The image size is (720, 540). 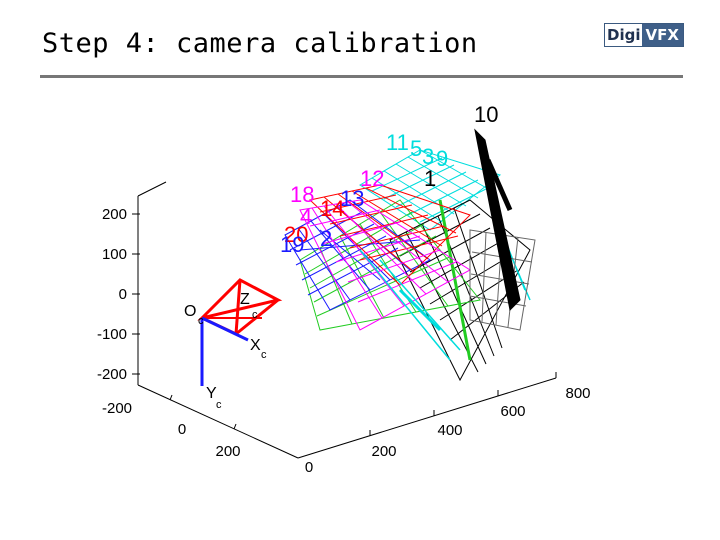 I want to click on z-tick-marks, so click(x=136, y=294).